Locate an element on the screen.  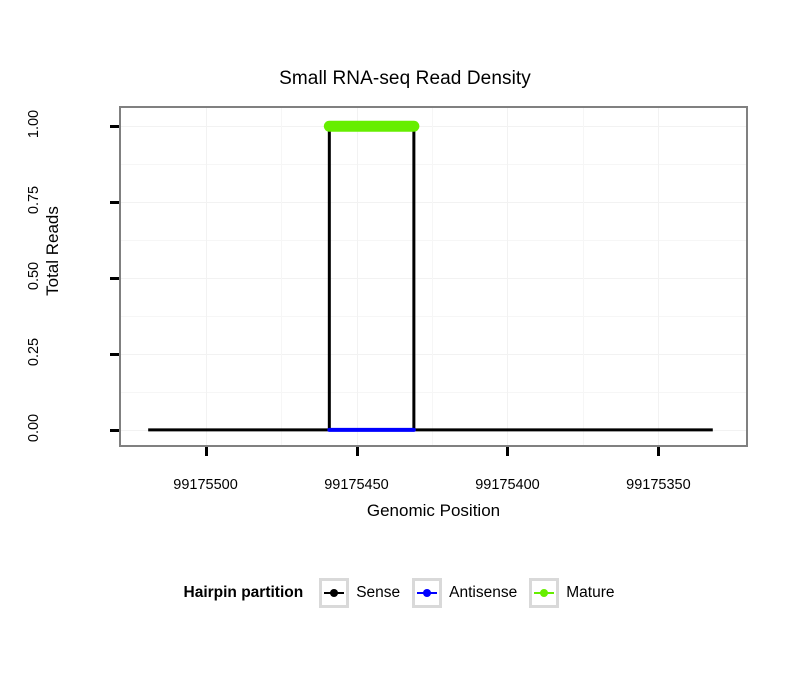
x-tick-label: 99175350 is located at coordinates (658, 485).